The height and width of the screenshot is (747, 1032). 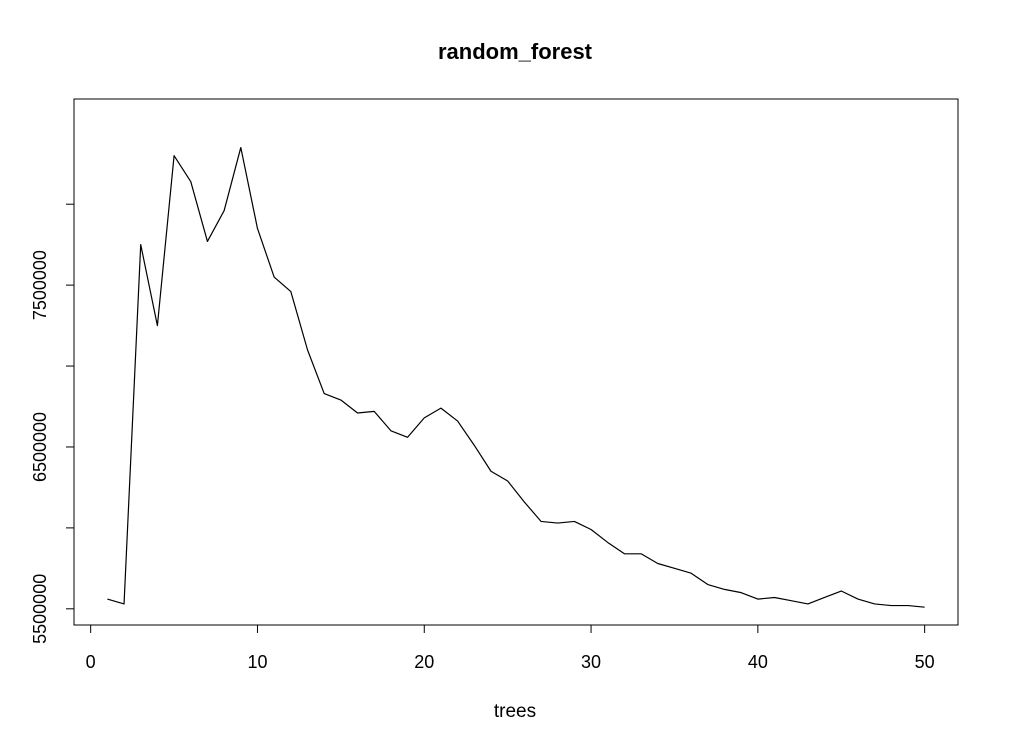 What do you see at coordinates (424, 662) in the screenshot?
I see `x-tick-label: 20` at bounding box center [424, 662].